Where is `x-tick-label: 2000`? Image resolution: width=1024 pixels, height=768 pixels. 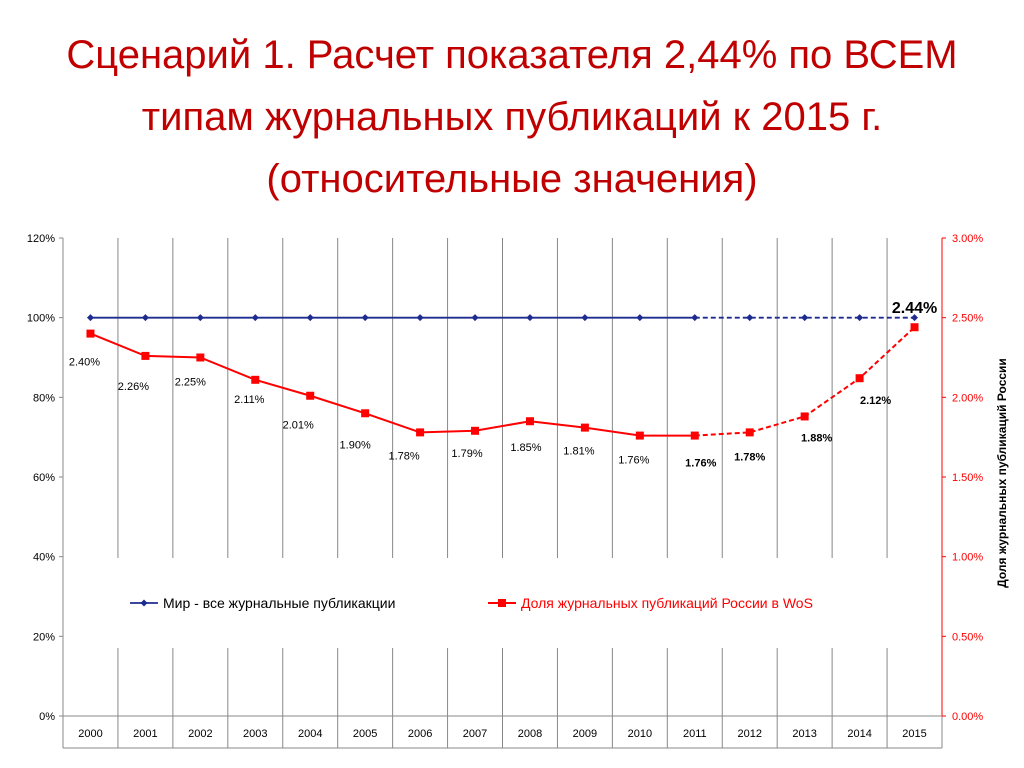 x-tick-label: 2000 is located at coordinates (90, 734).